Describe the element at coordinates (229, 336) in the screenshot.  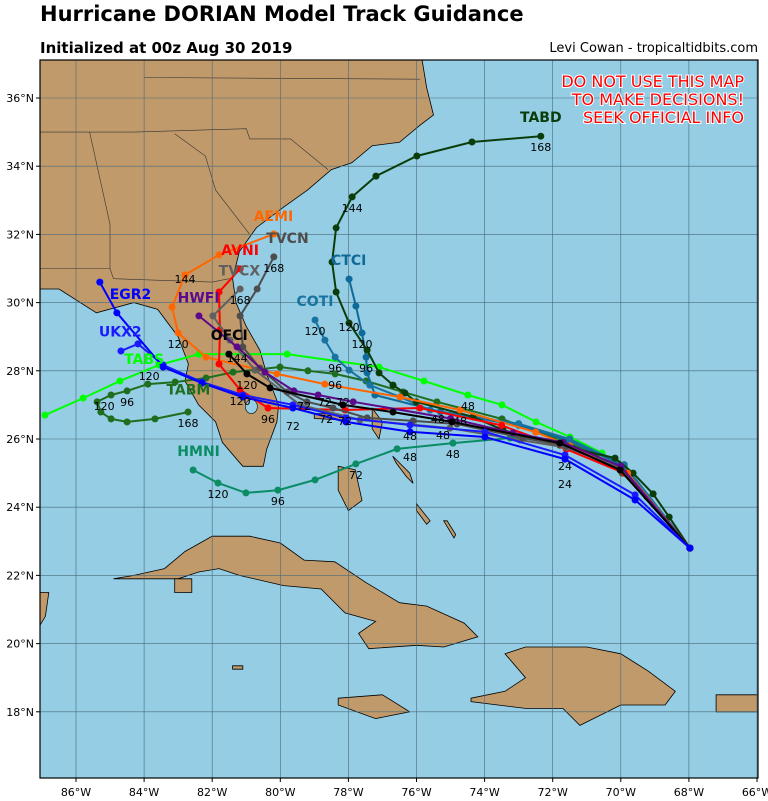
I see `model-name-label: OFCI` at that location.